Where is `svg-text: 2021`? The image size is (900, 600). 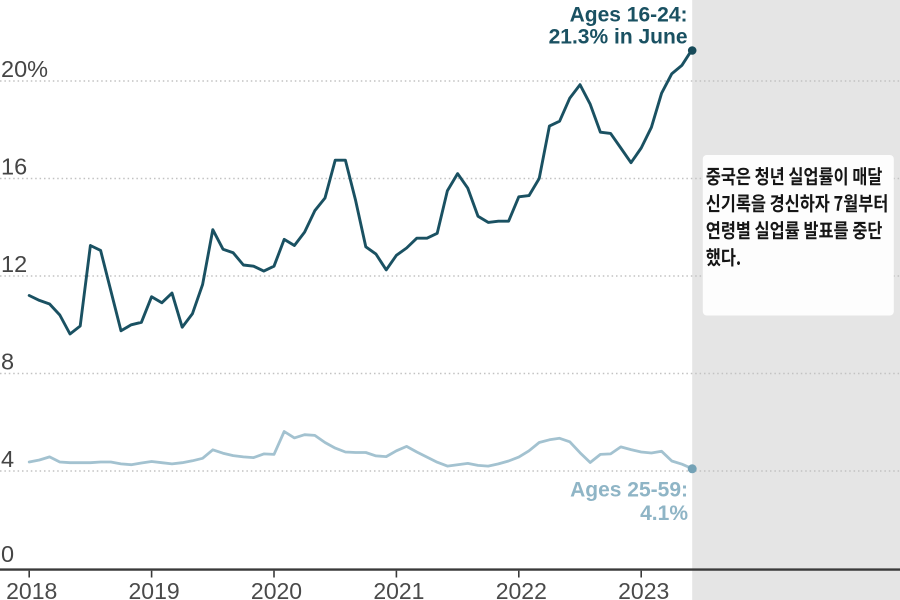 svg-text: 2021 is located at coordinates (398, 589).